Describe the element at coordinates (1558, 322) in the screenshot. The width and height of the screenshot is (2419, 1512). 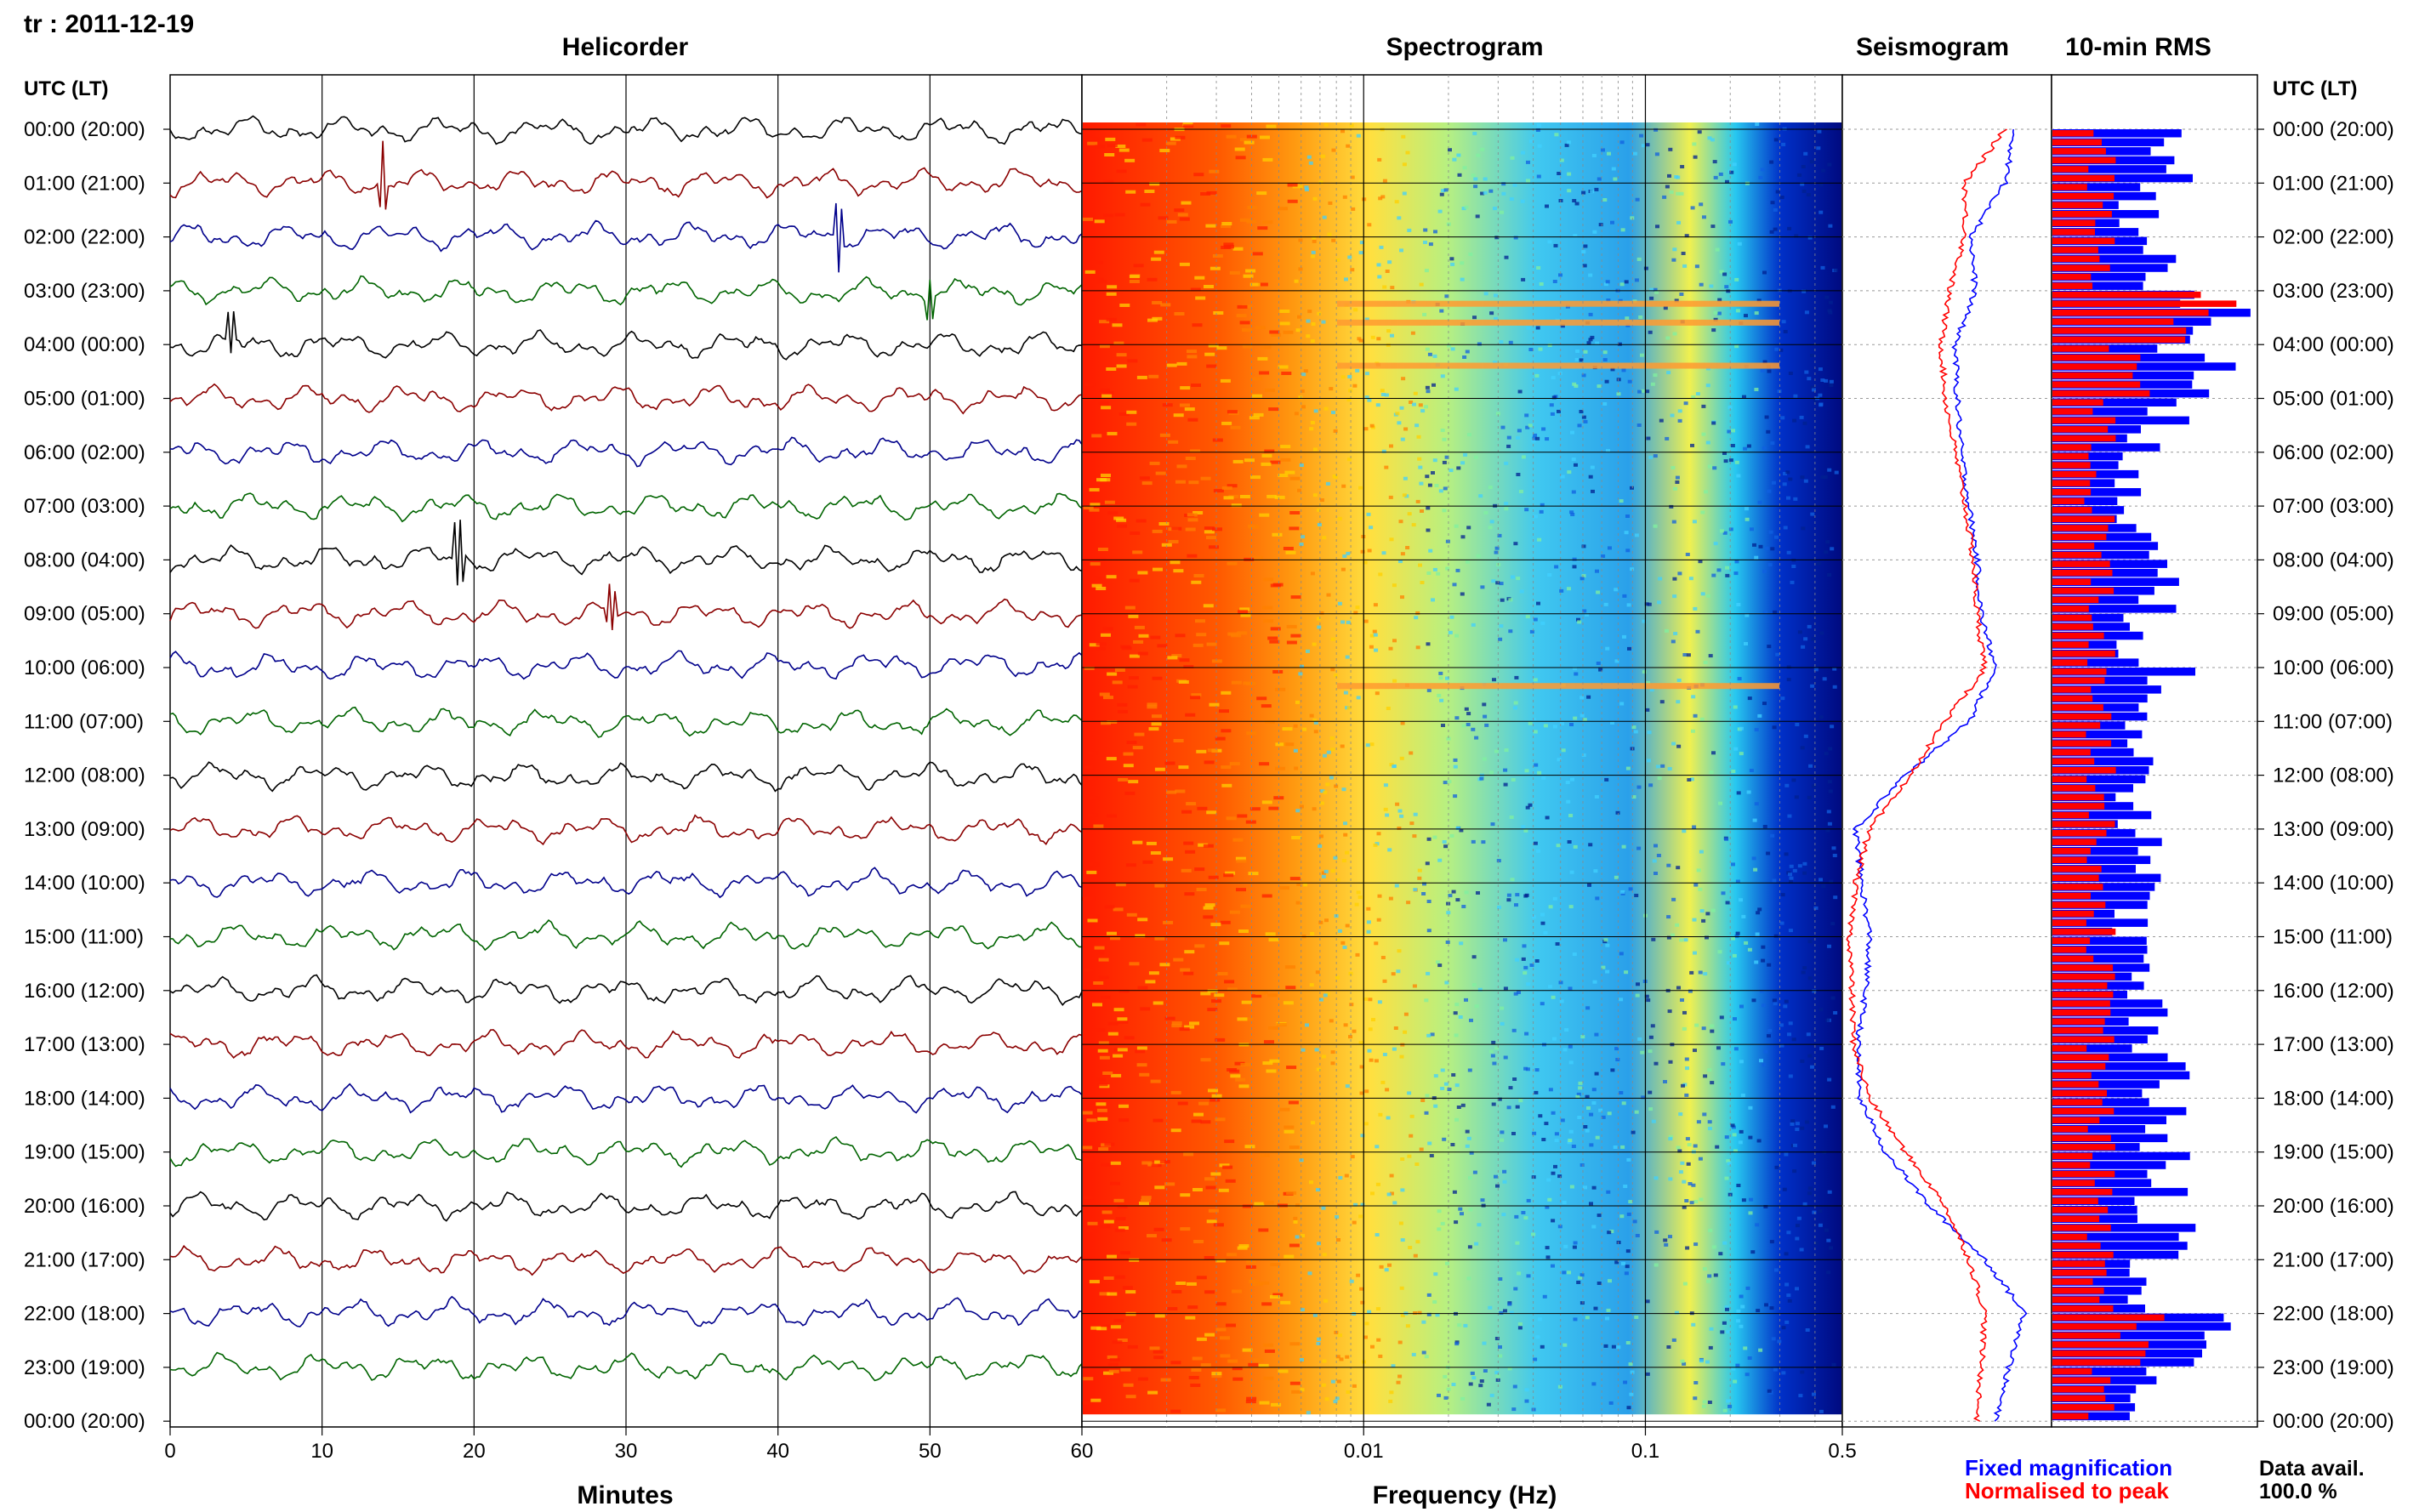
I see `spectrogram-narrowband-line` at that location.